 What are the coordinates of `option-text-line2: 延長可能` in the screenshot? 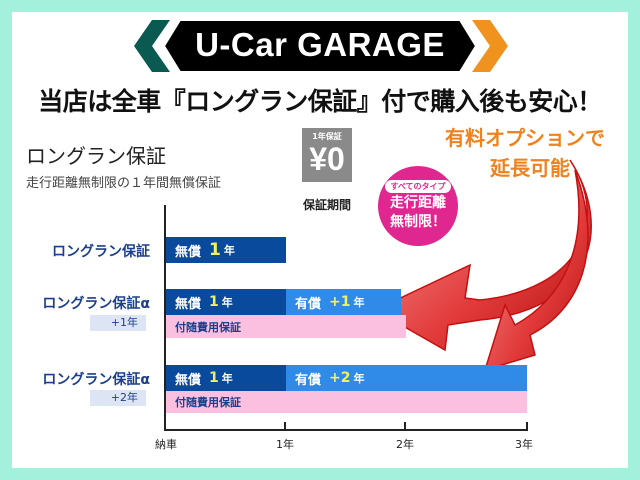 It's located at (530, 168).